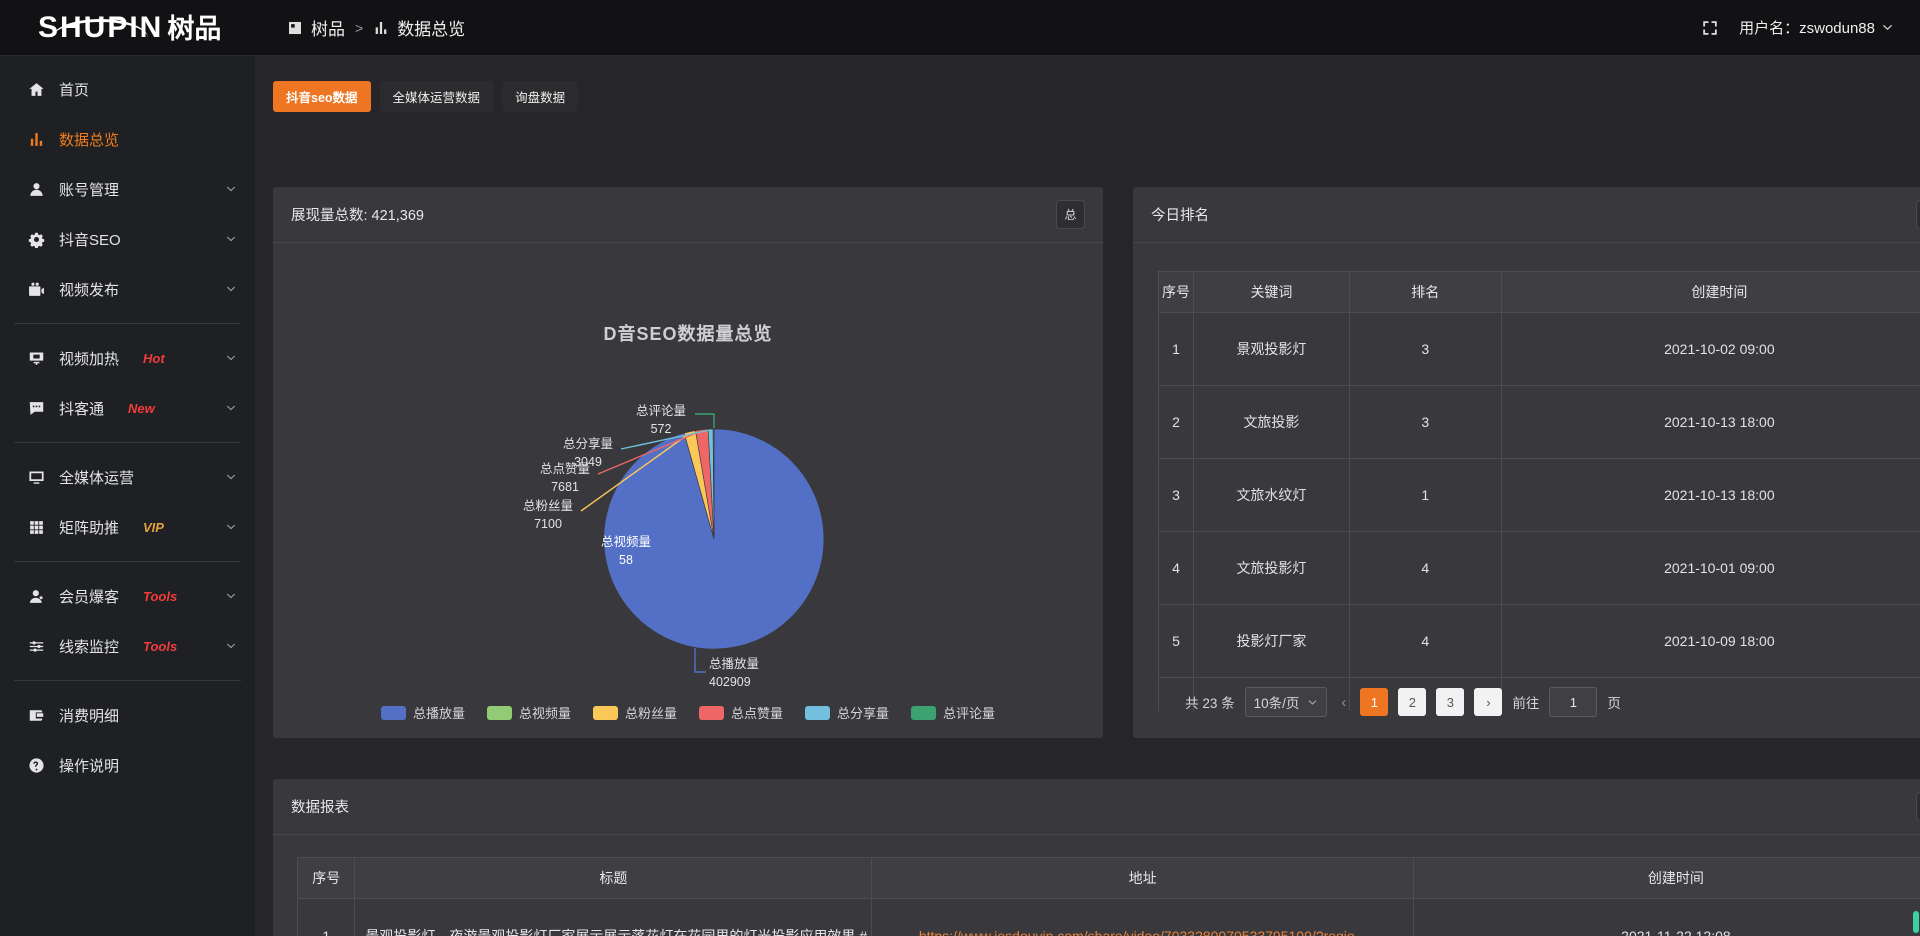 The height and width of the screenshot is (936, 1920). What do you see at coordinates (1412, 702) in the screenshot?
I see `page-button-2: 2` at bounding box center [1412, 702].